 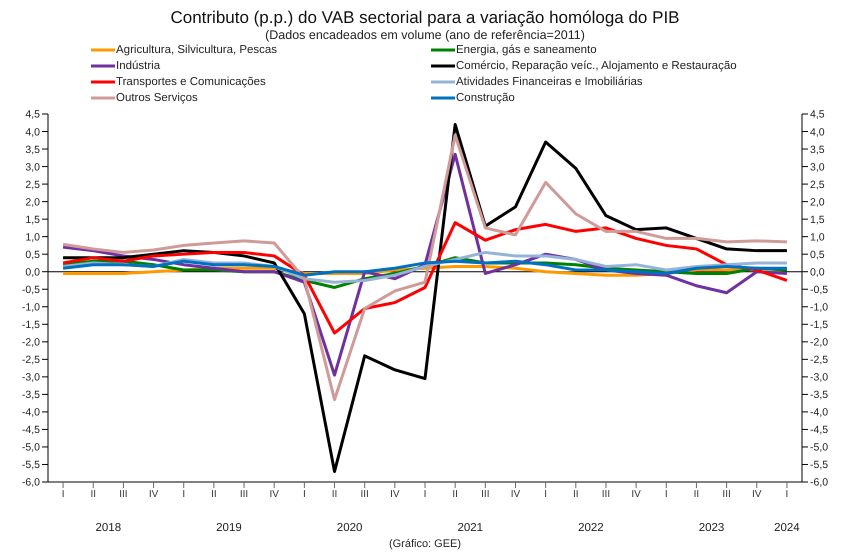 What do you see at coordinates (817, 150) in the screenshot?
I see `y2-tick-label: 3,5` at bounding box center [817, 150].